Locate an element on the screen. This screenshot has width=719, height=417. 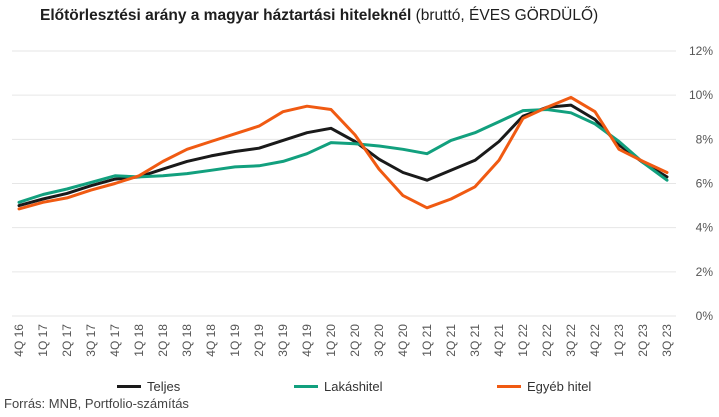
legend-item-egyeb-hitel: Egyéb hitel is located at coordinates (544, 386).